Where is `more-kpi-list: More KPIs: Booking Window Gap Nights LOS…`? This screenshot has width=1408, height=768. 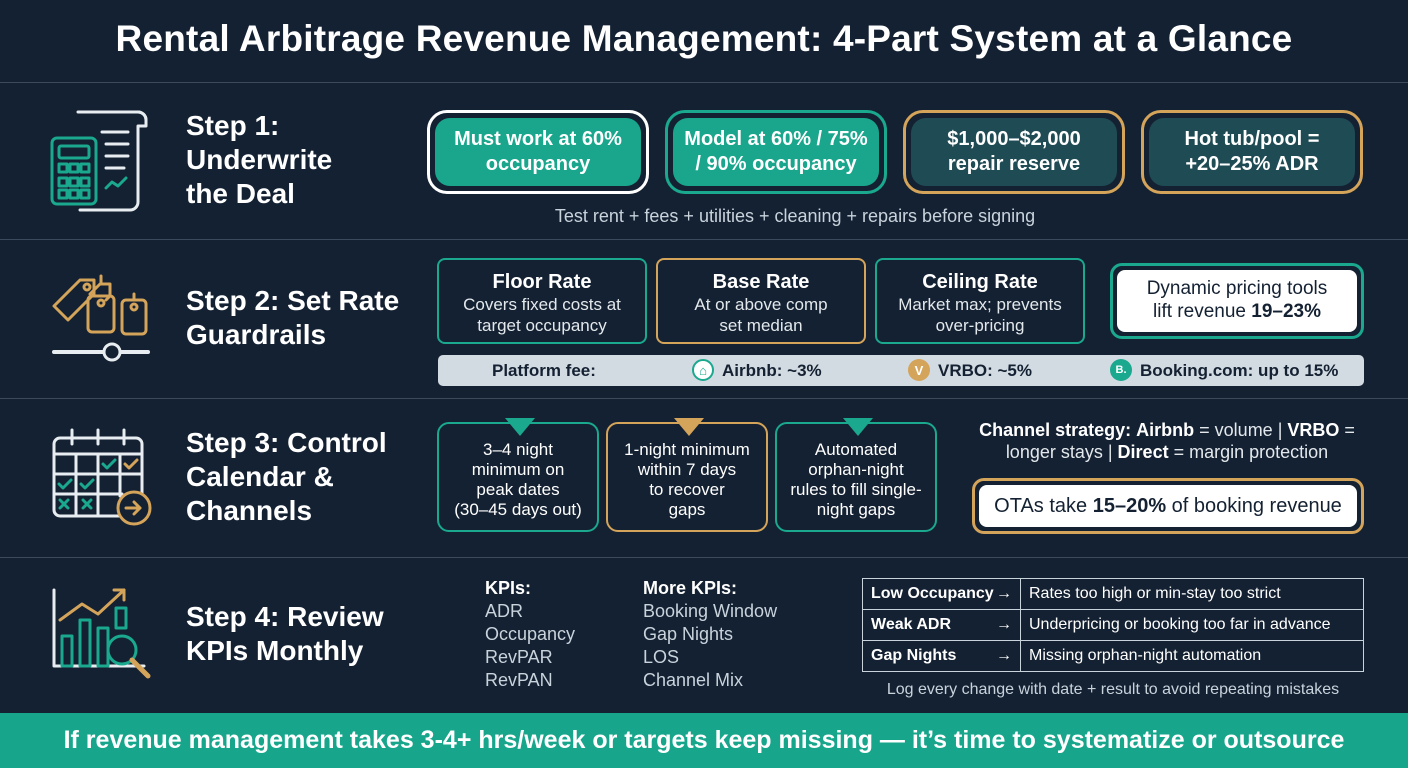 more-kpi-list: More KPIs: Booking Window Gap Nights LOS… is located at coordinates (710, 634).